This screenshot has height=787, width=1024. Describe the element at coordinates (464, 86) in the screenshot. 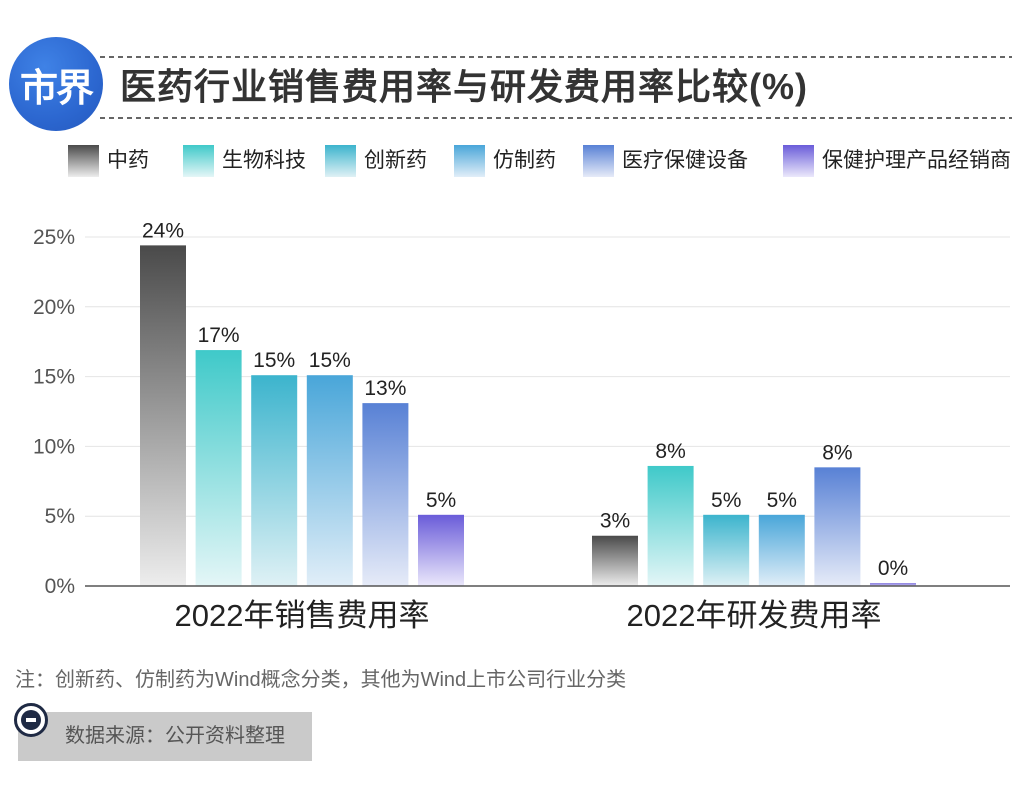

I see `chart-title: 医药行业销售费用率与研发费用率比较(%)` at that location.